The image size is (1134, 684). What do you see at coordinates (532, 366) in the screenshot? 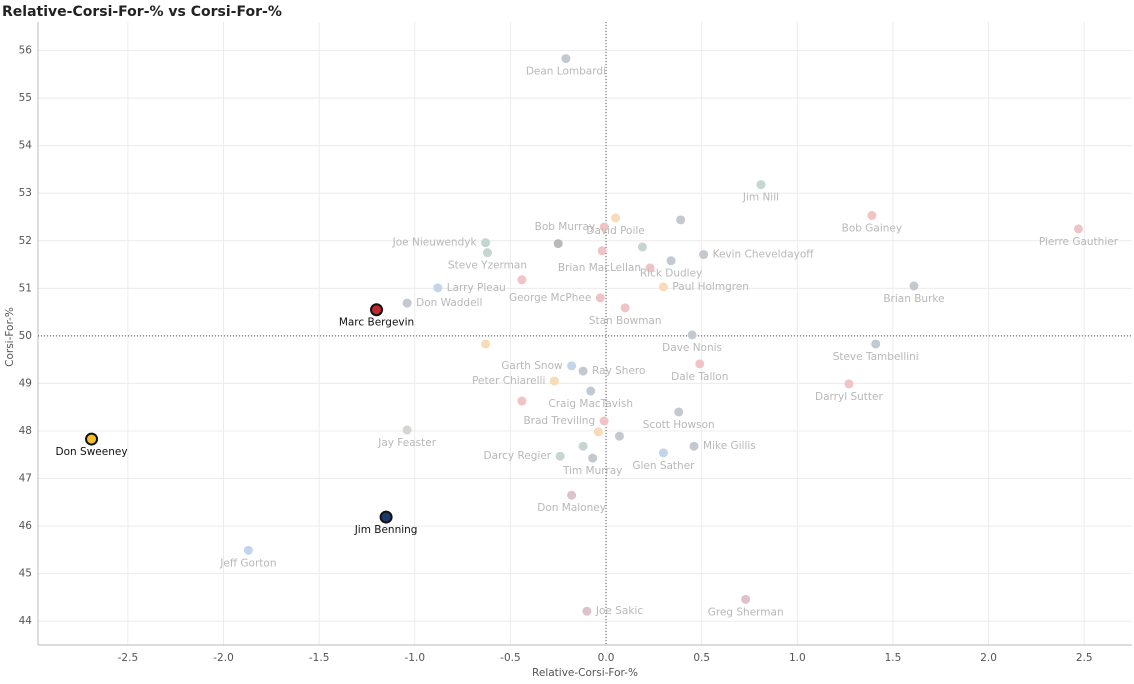
I see `point-label: Garth Snow` at bounding box center [532, 366].